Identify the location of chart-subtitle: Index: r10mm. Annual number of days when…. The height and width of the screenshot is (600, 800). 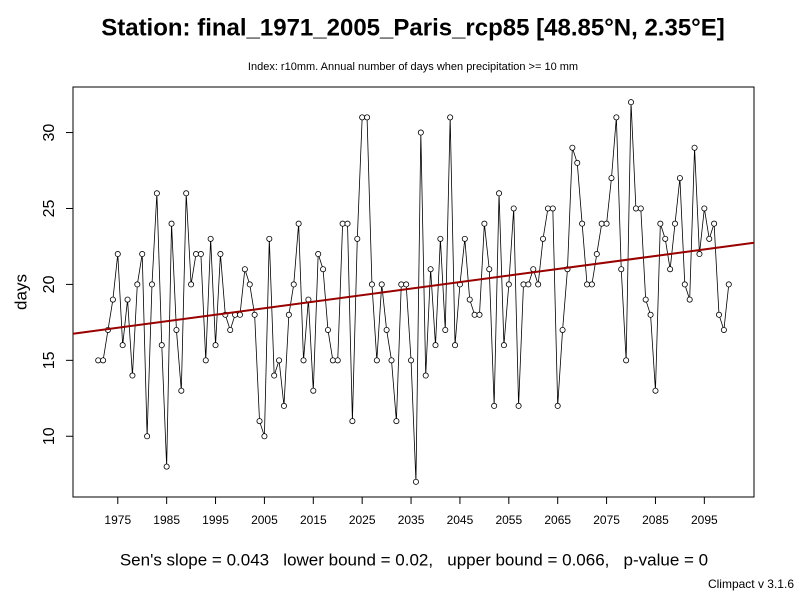
(413, 67).